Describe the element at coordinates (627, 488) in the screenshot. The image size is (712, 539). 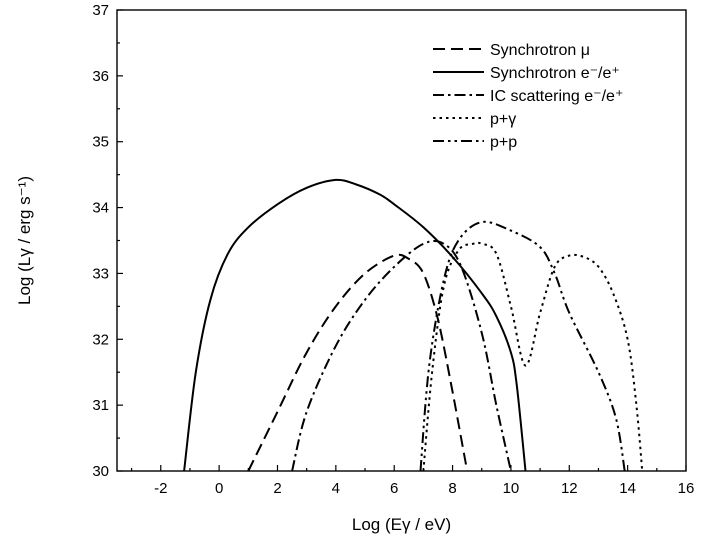
I see `x-tick-label: 14` at that location.